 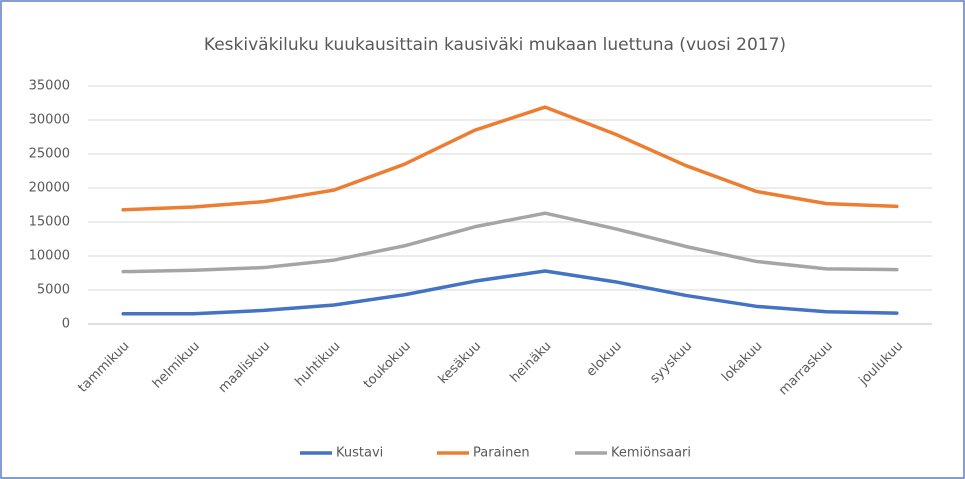 What do you see at coordinates (49, 222) in the screenshot?
I see `y-tick-label: 15000` at bounding box center [49, 222].